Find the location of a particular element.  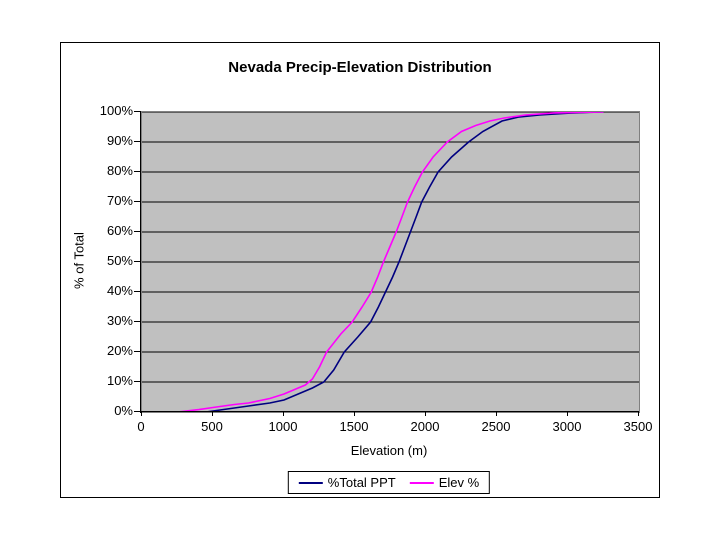

legend-item: Elev % is located at coordinates (444, 482).